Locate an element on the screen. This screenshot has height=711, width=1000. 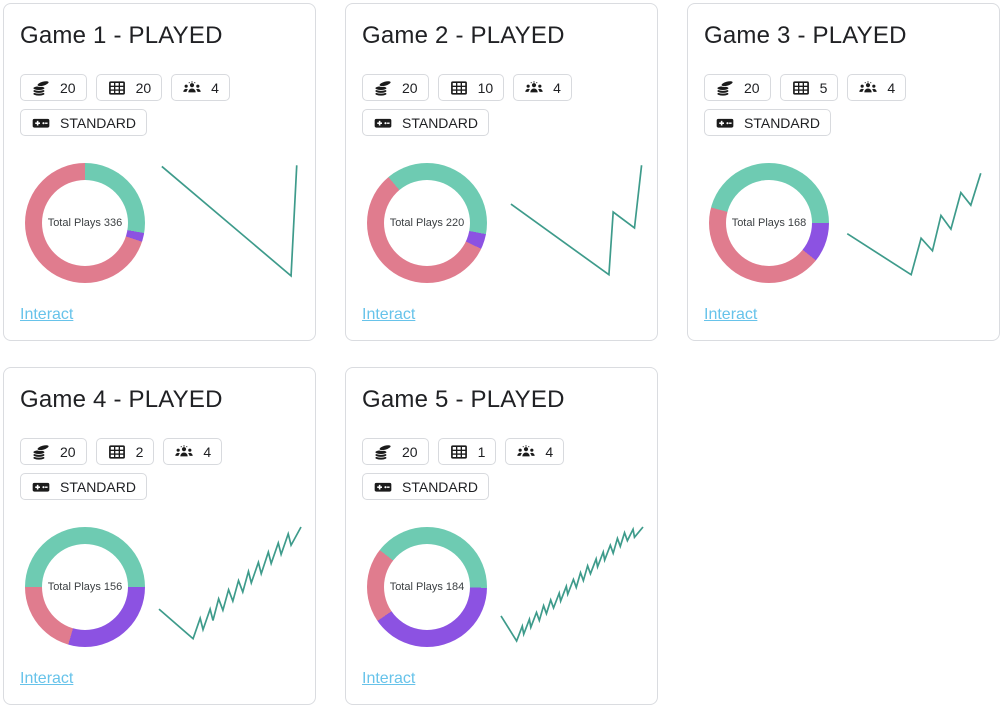
page-title: Game 1 - PLAYED is located at coordinates (121, 35).